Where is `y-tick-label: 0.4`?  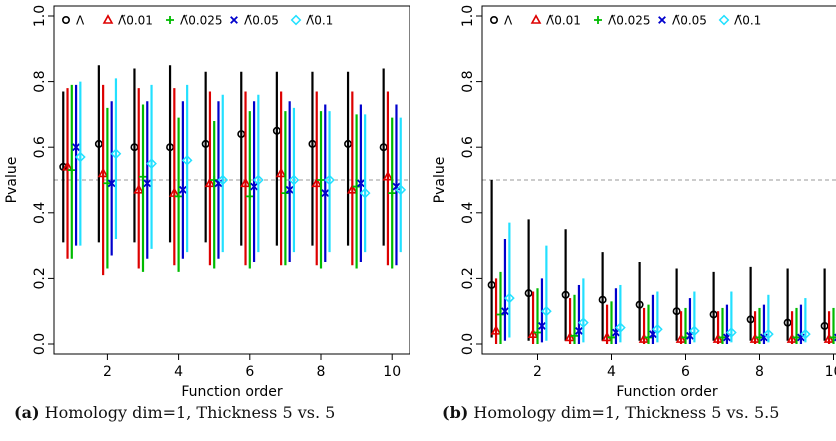
y-tick-label: 0.4 is located at coordinates (468, 213).